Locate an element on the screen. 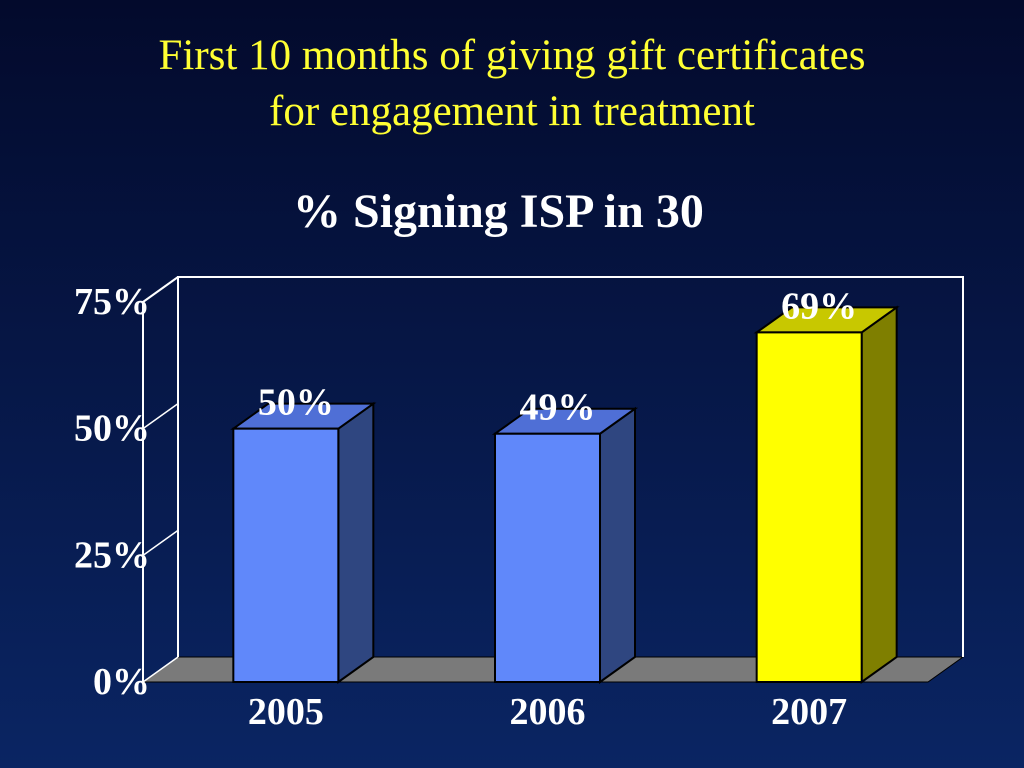 The height and width of the screenshot is (768, 1024). y-tick-label: 25% is located at coordinates (112, 555).